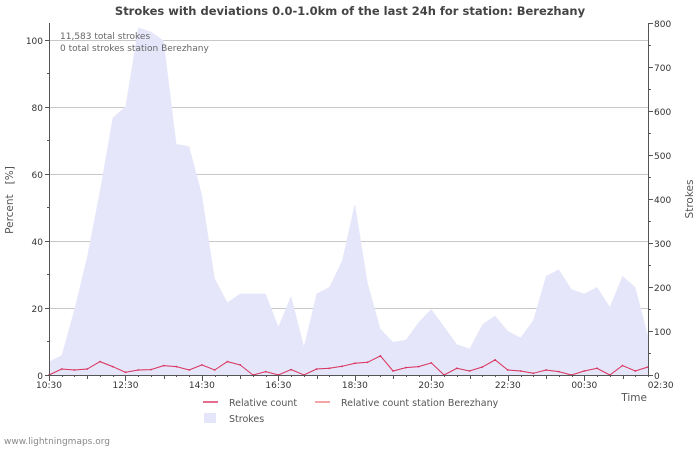  I want to click on y-right-tick-label: 200, so click(662, 289).